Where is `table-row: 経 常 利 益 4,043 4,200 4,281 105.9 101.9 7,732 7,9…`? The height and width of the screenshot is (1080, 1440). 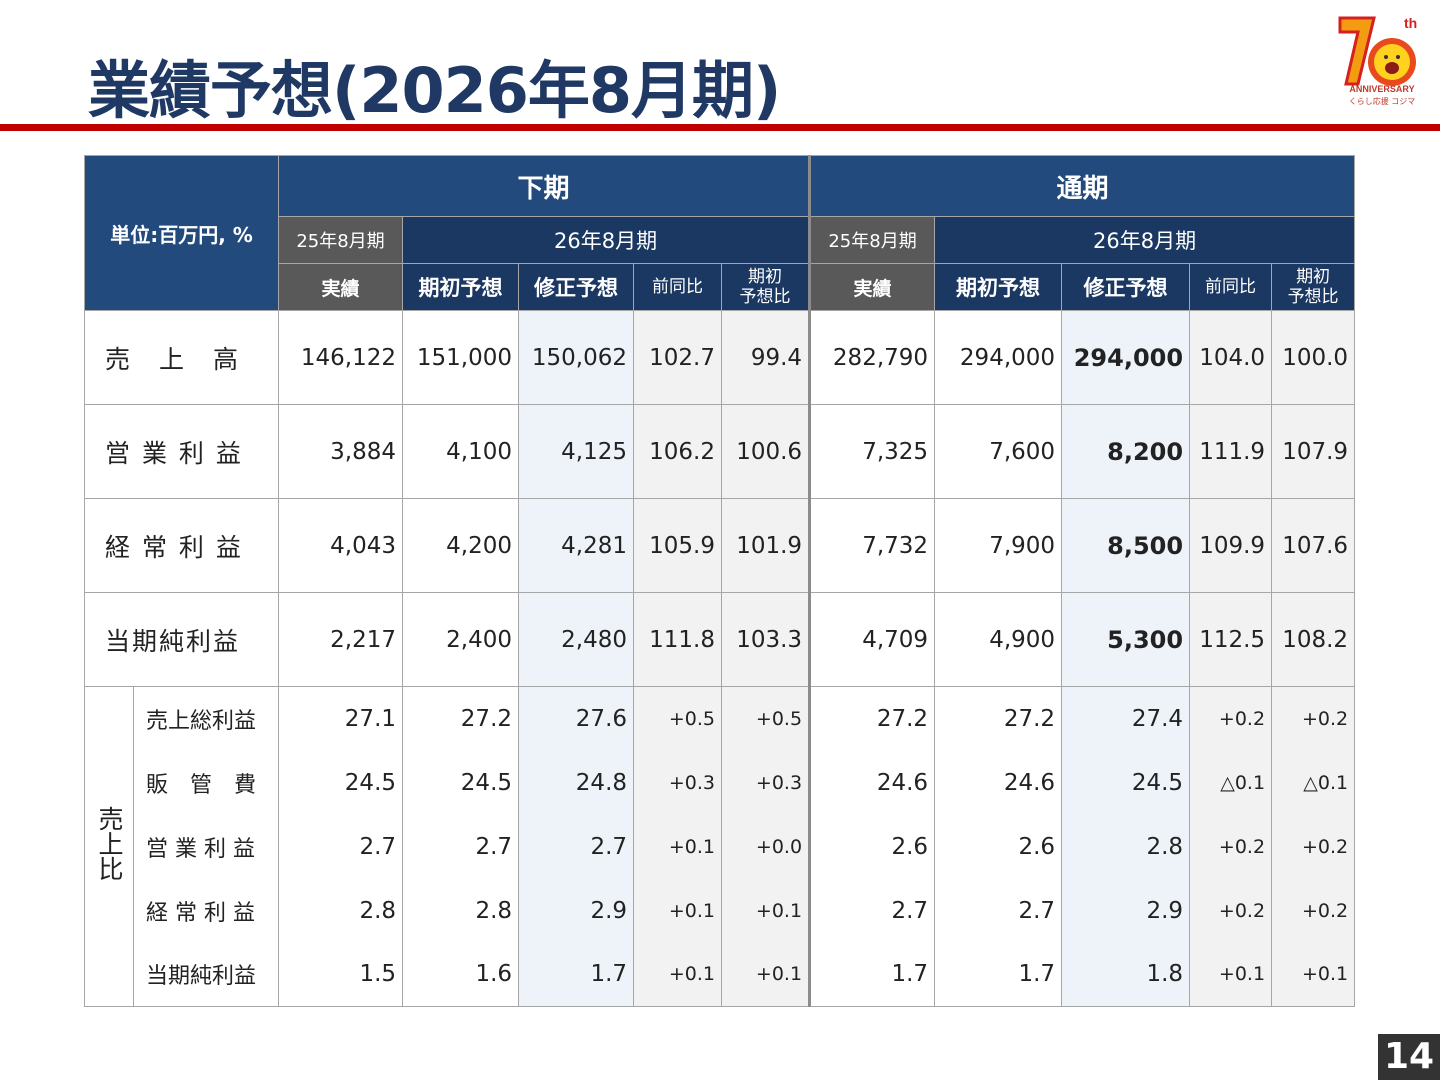 table-row: 経 常 利 益 4,043 4,200 4,281 105.9 101.9 7,732 7,9… is located at coordinates (719, 545).